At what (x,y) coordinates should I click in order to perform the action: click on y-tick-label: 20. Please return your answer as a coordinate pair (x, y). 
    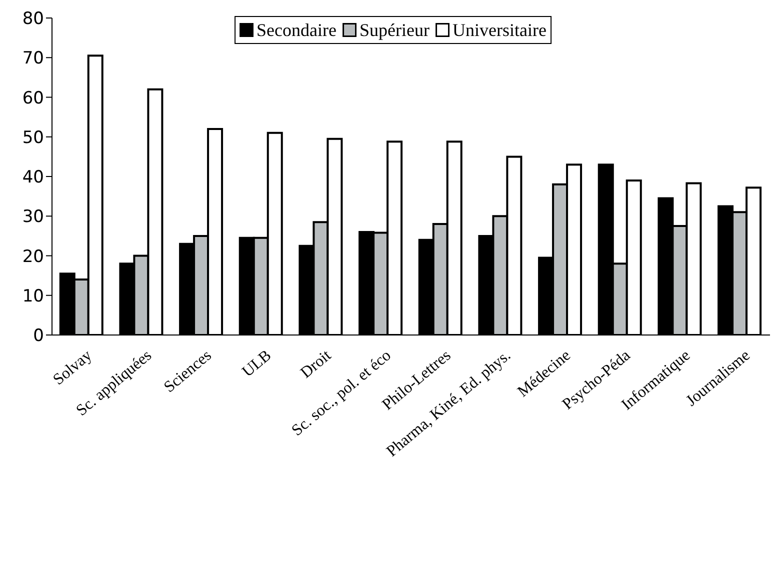
    Looking at the image, I should click on (33, 256).